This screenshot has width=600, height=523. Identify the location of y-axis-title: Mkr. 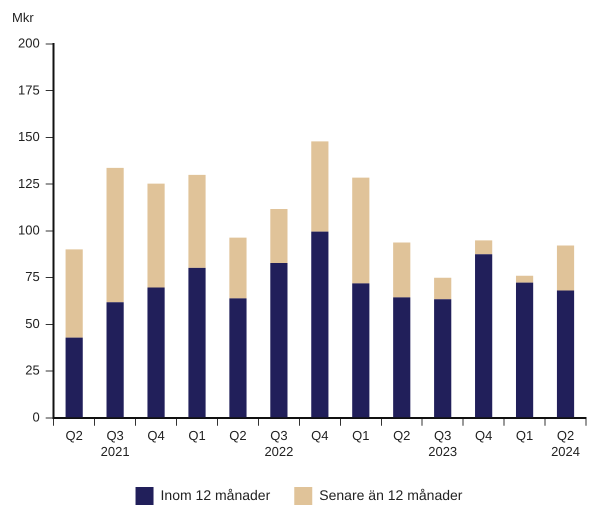
(23, 18).